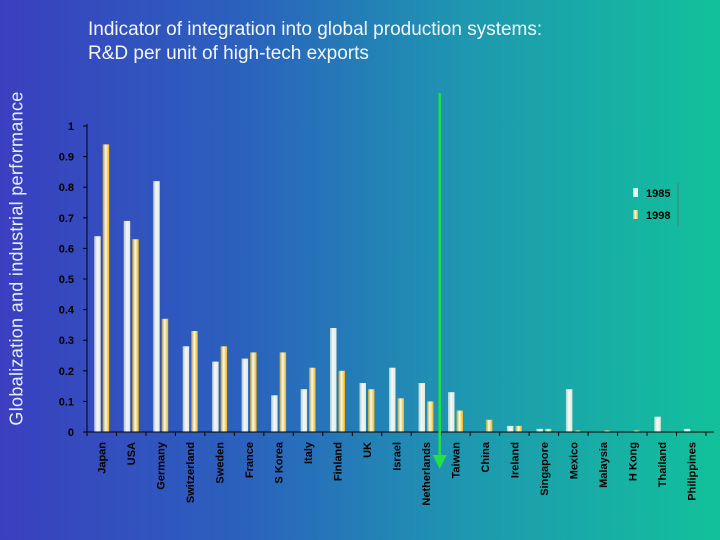 The height and width of the screenshot is (540, 720). I want to click on bar-1998-malaysia, so click(607, 431).